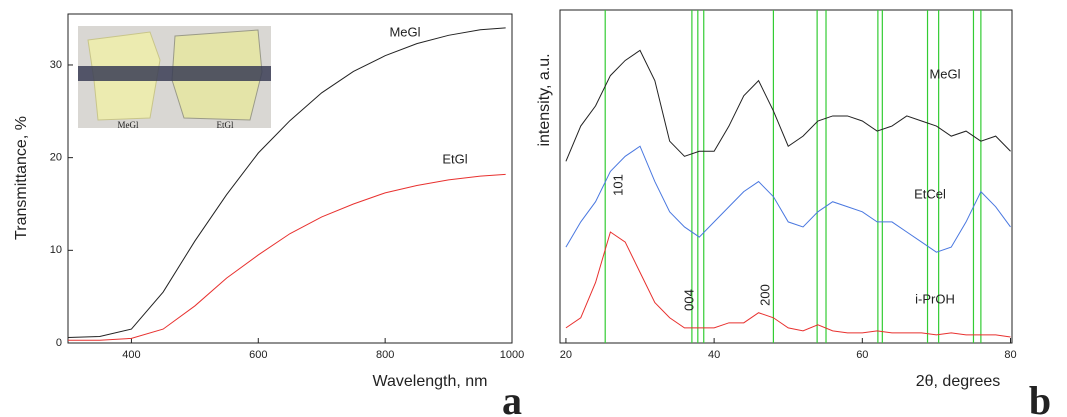  I want to click on x-tick-label: 80, so click(1010, 355).